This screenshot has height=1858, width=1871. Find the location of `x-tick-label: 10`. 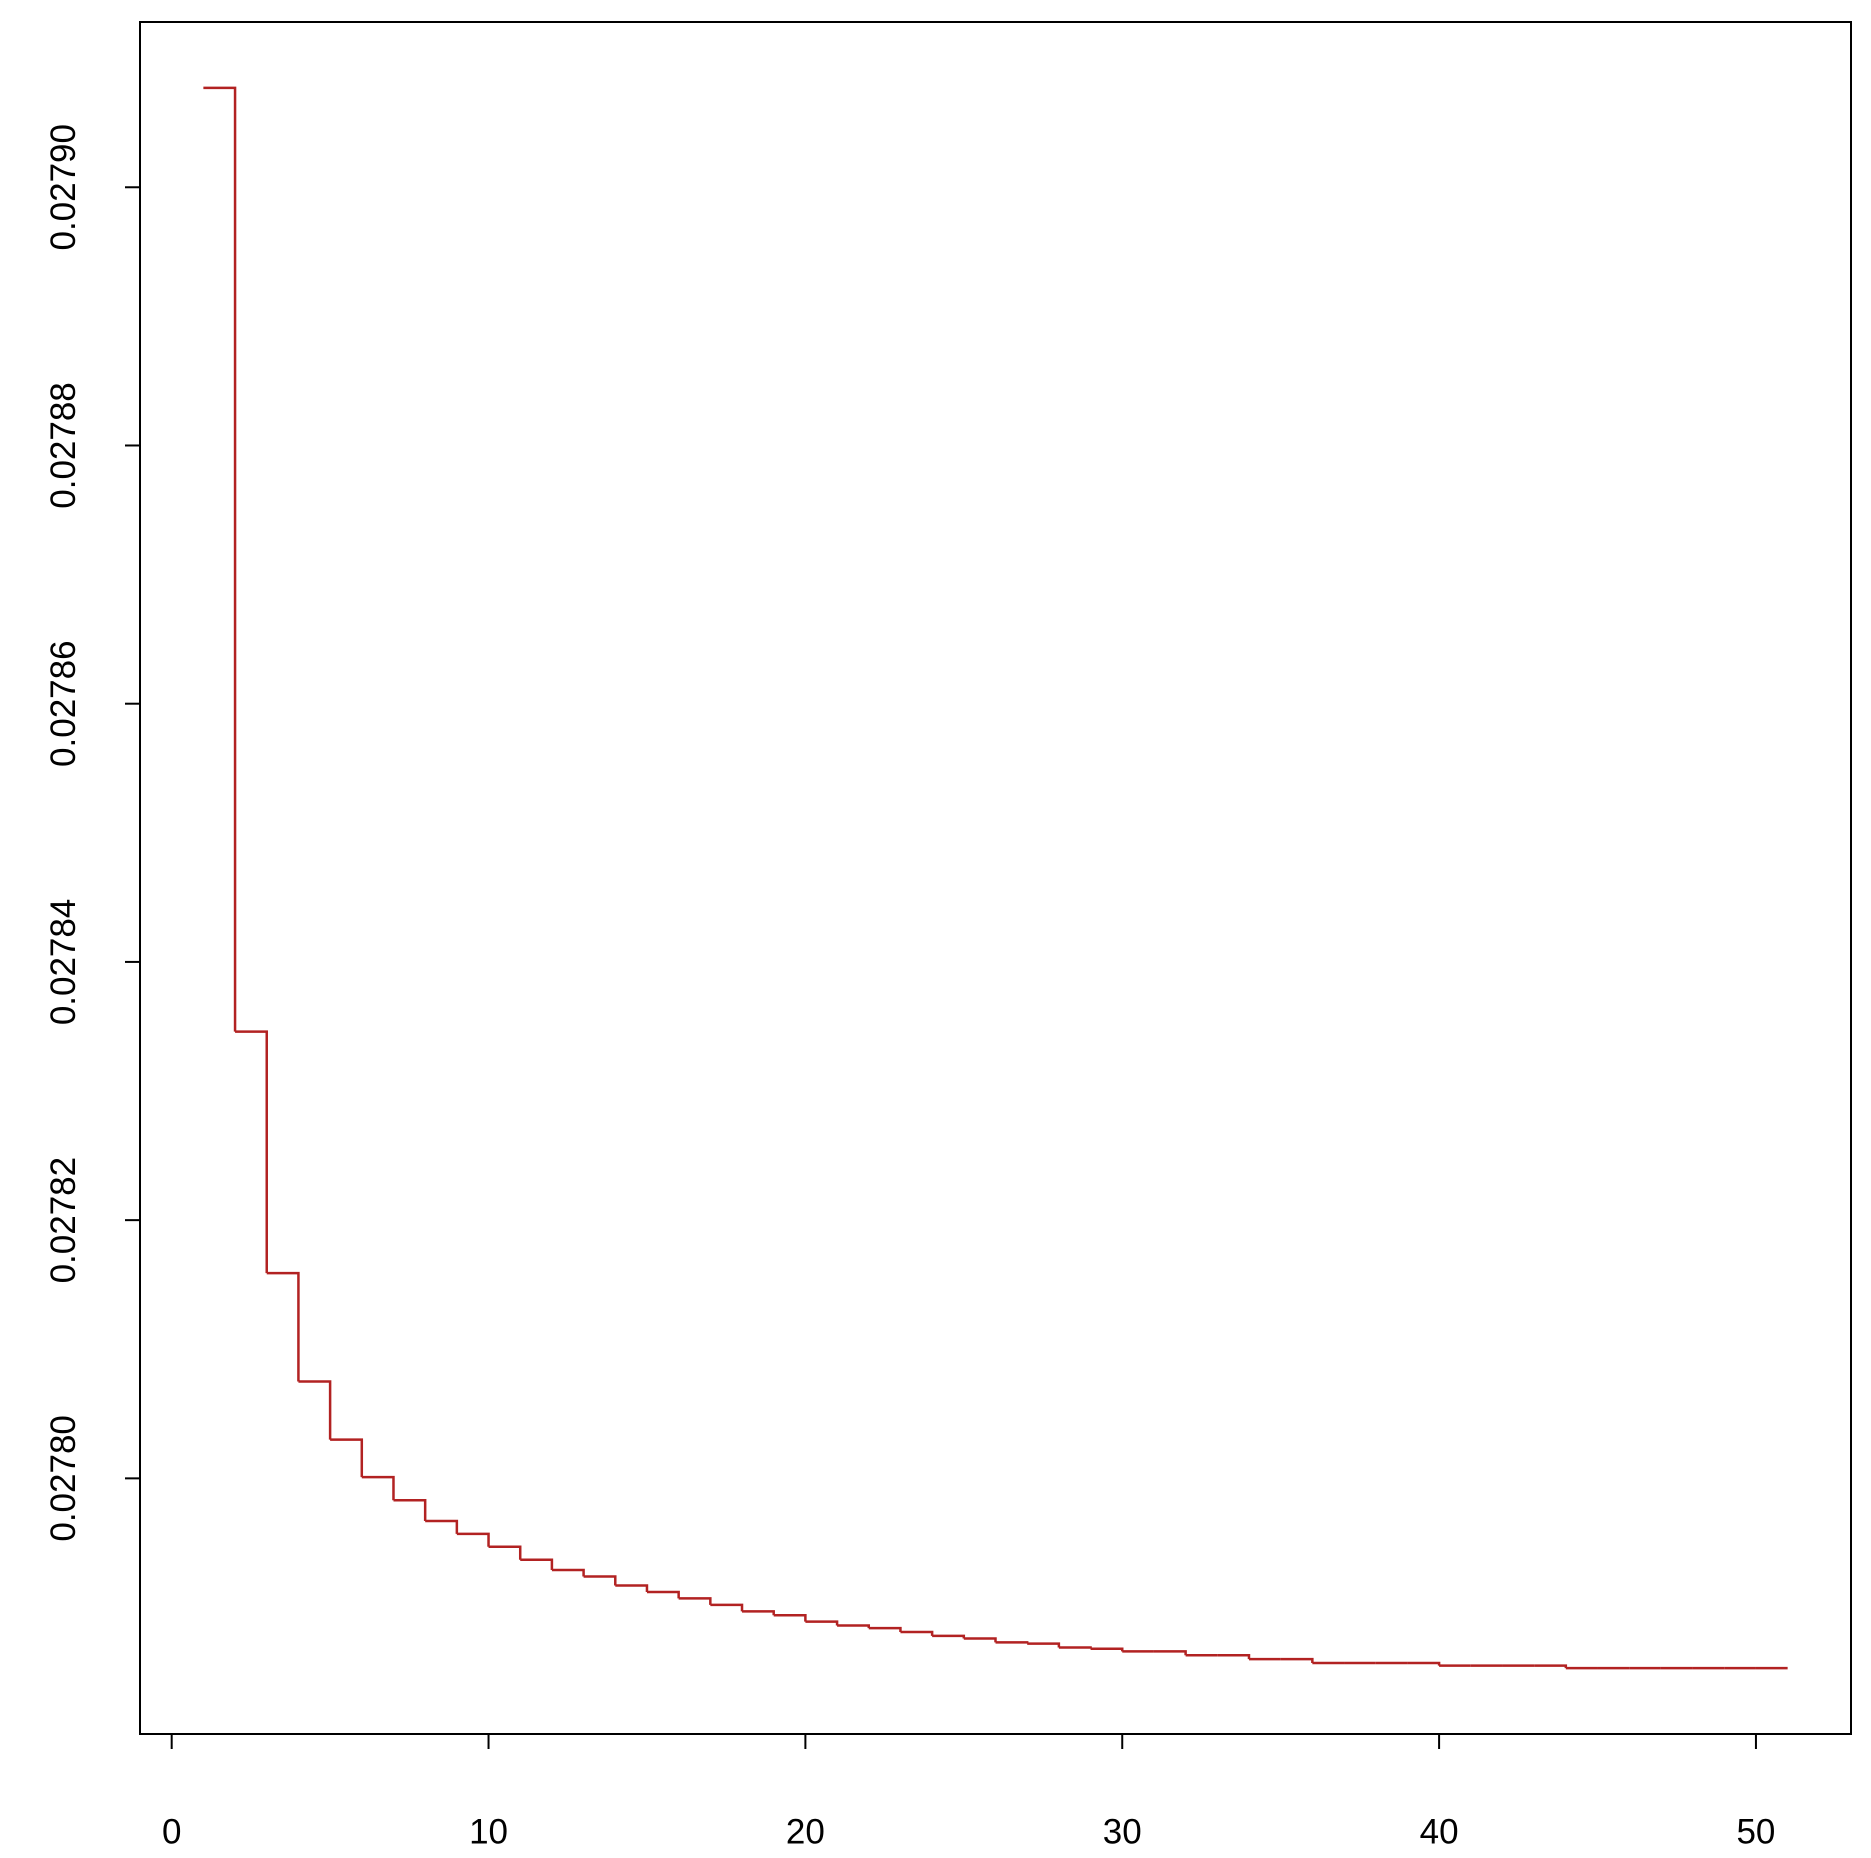

x-tick-label: 10 is located at coordinates (488, 1831).